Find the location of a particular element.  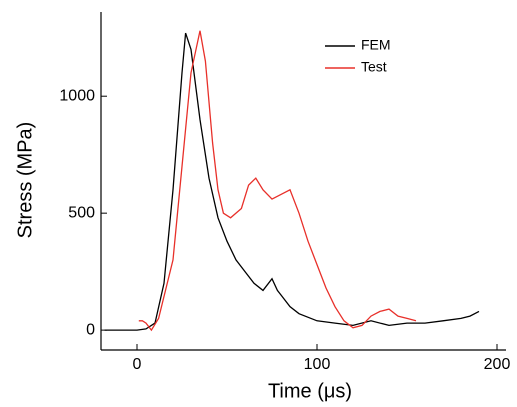

x-tick-label: 100 is located at coordinates (317, 364).